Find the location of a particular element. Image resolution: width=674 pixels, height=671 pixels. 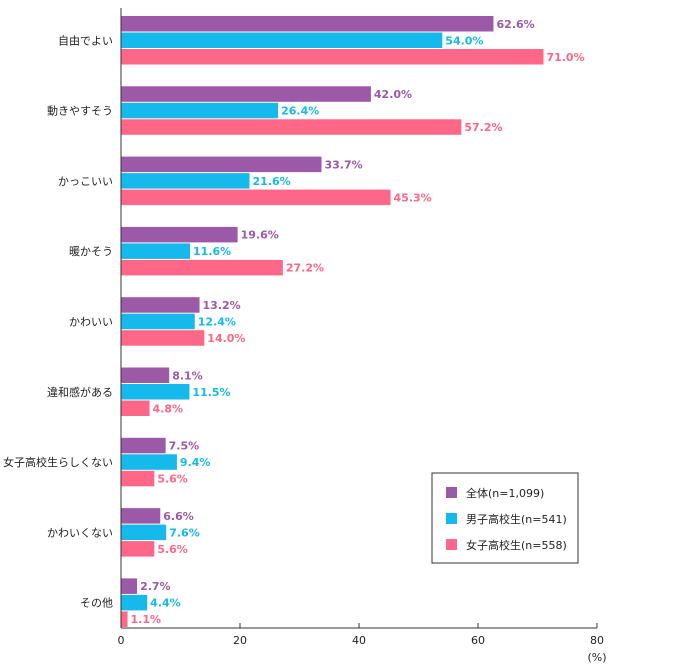

data-label: 11.6% is located at coordinates (212, 251).